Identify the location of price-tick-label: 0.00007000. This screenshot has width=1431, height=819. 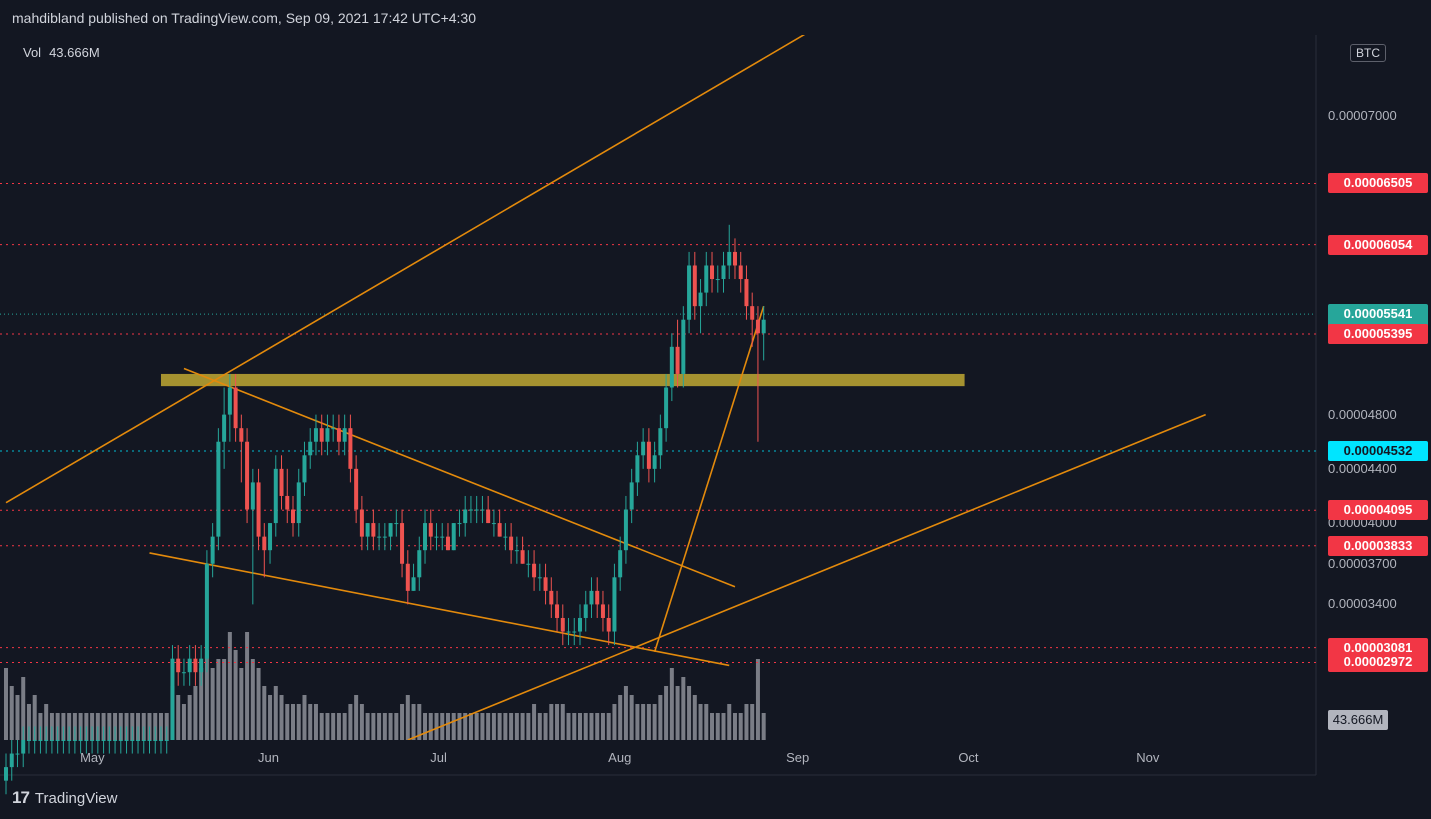
(1362, 116).